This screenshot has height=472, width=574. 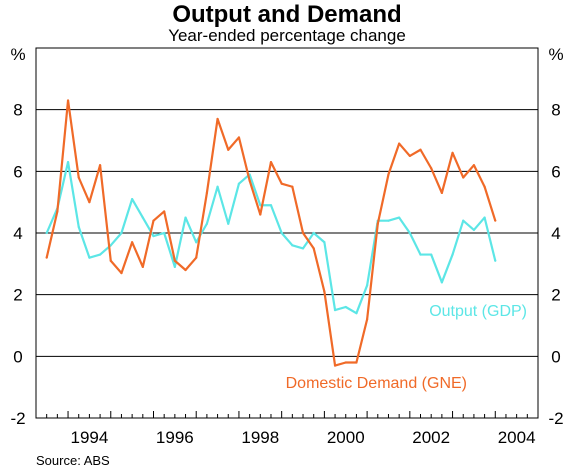 What do you see at coordinates (89, 437) in the screenshot?
I see `x-tick-label: 1994` at bounding box center [89, 437].